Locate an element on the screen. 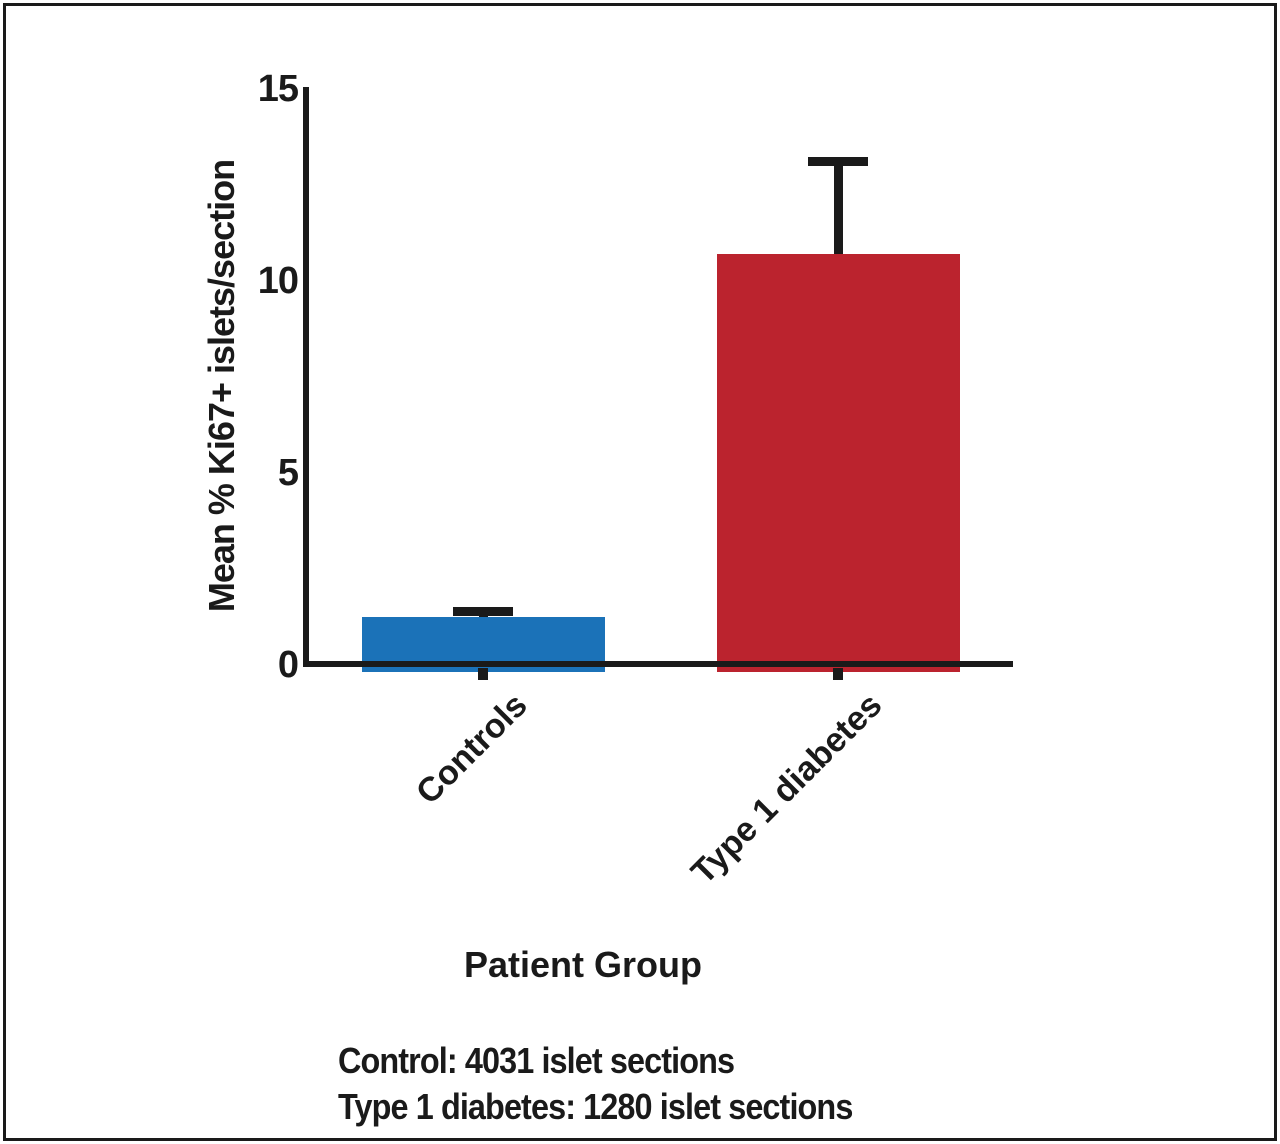 This screenshot has height=1144, width=1280. x-tick-mark-controls is located at coordinates (483, 674).